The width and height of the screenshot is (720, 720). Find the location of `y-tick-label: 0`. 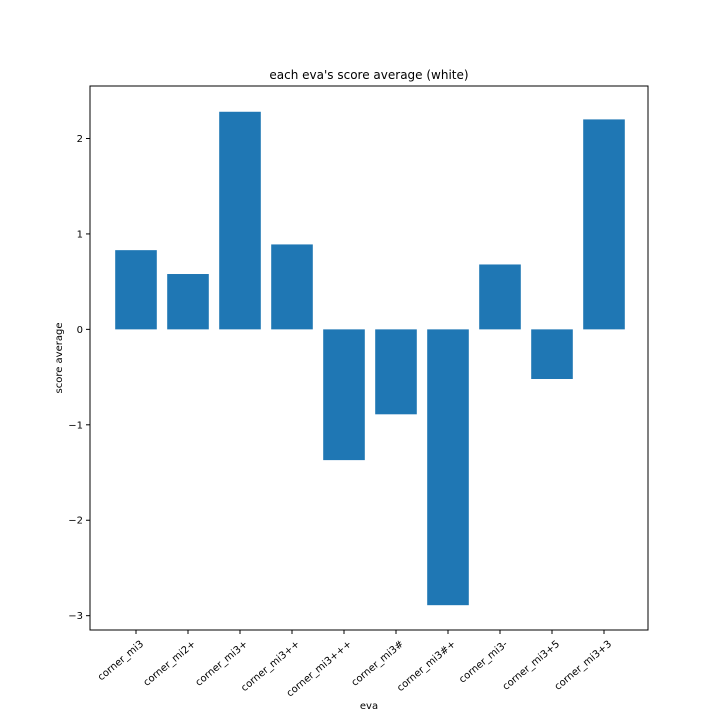

y-tick-label: 0 is located at coordinates (80, 330).